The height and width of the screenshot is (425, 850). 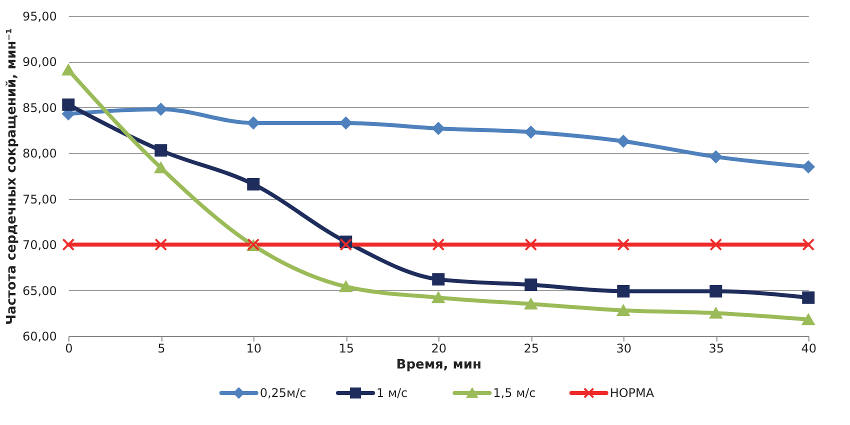 I want to click on y-tick-label: 80,00, so click(x=39, y=153).